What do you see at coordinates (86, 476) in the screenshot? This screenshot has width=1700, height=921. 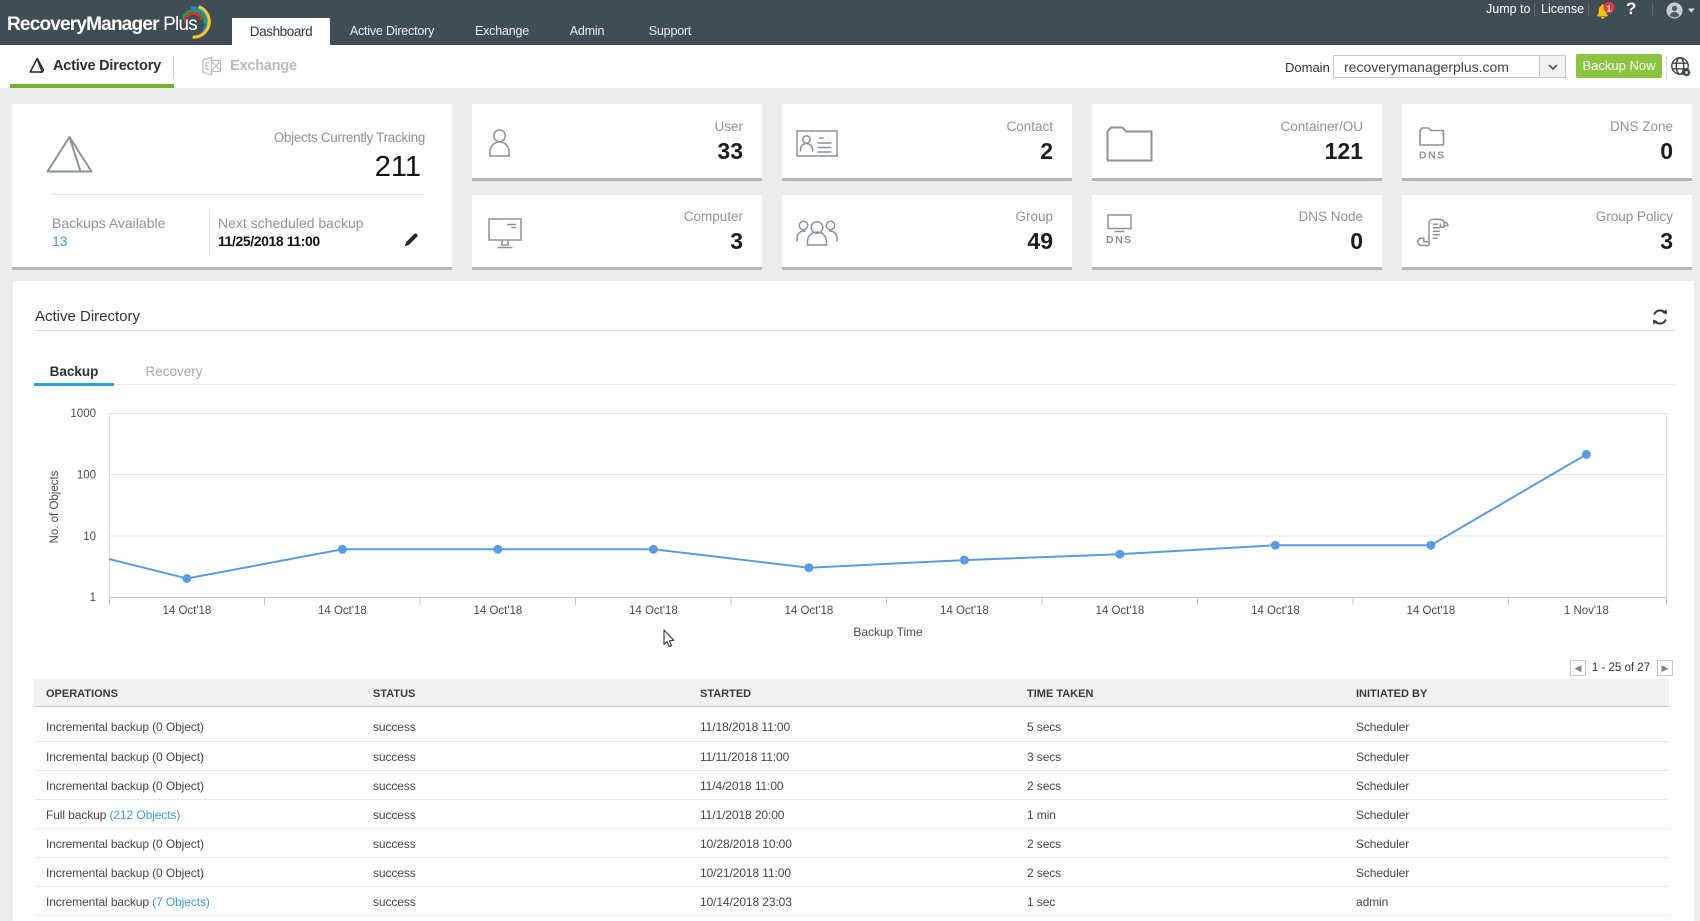 I see `svg-text: 100` at bounding box center [86, 476].